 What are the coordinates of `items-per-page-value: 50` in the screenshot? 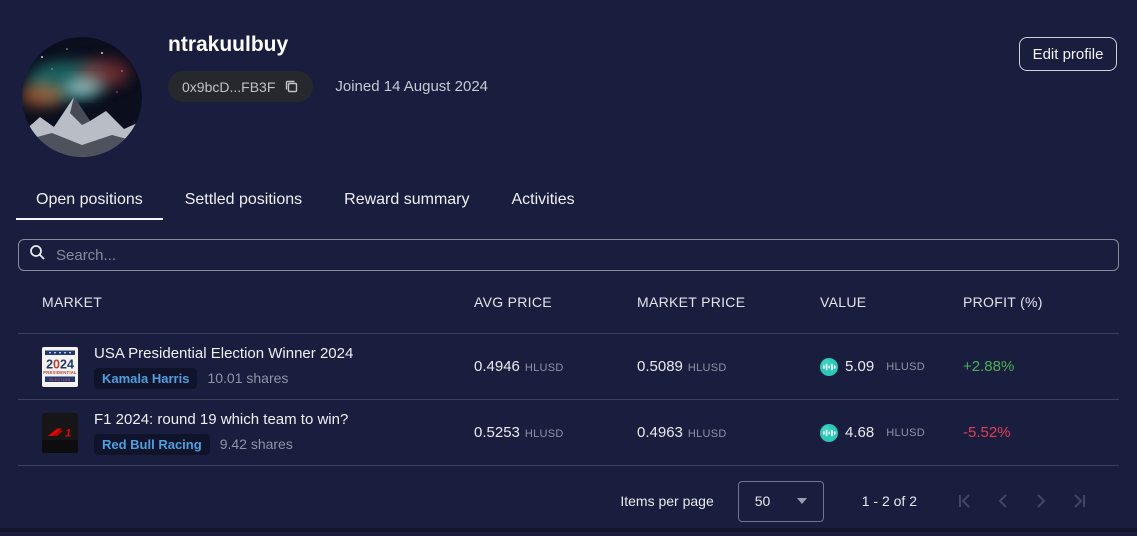 It's located at (762, 501).